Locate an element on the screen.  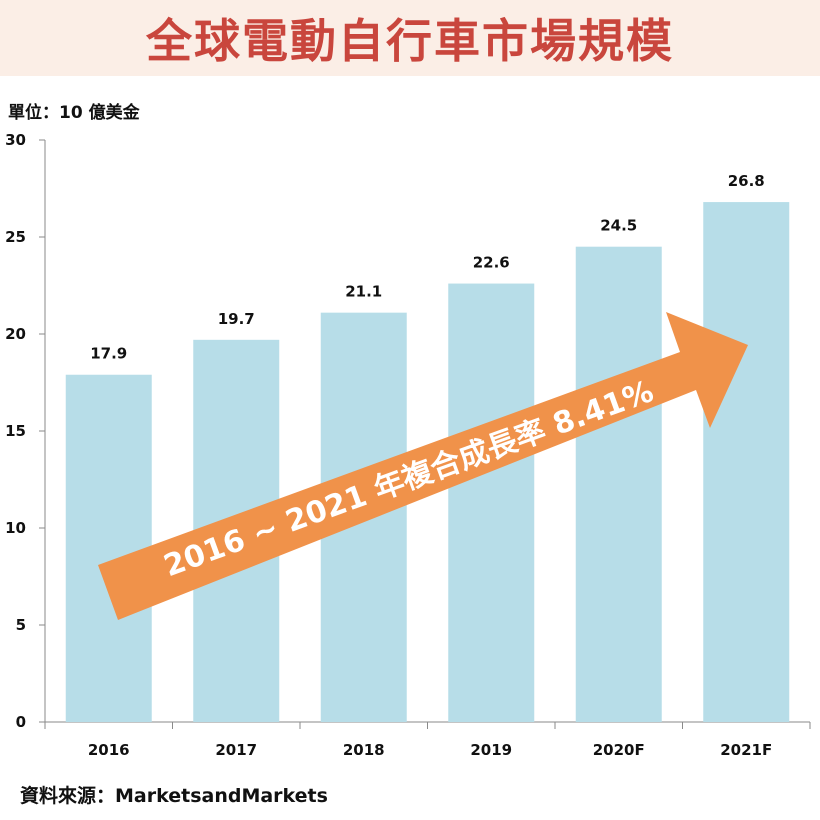
bar-2016 is located at coordinates (108, 548).